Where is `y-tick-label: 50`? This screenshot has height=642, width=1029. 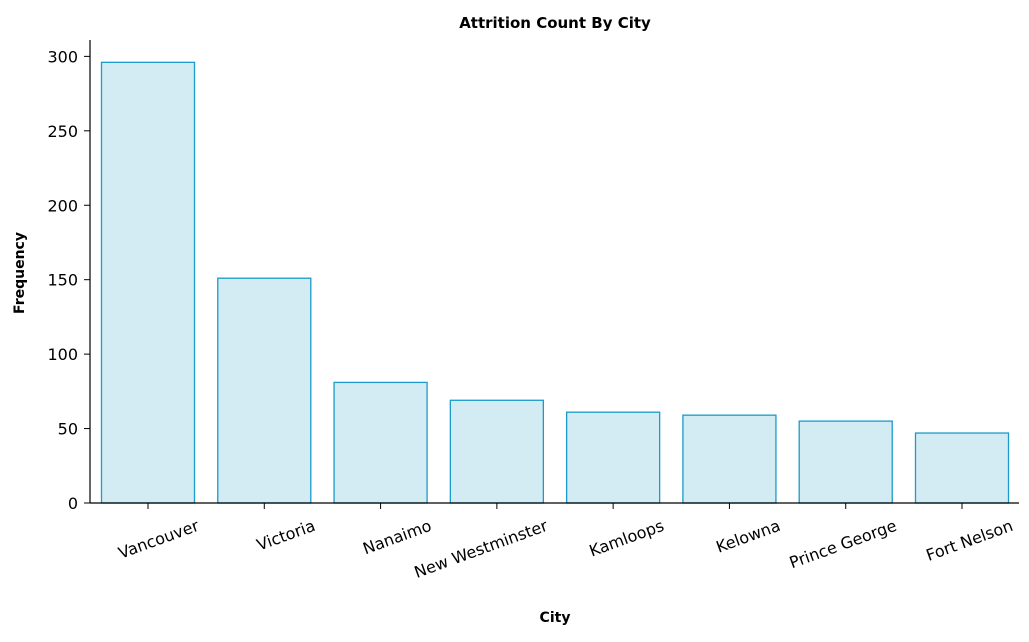 y-tick-label: 50 is located at coordinates (68, 429).